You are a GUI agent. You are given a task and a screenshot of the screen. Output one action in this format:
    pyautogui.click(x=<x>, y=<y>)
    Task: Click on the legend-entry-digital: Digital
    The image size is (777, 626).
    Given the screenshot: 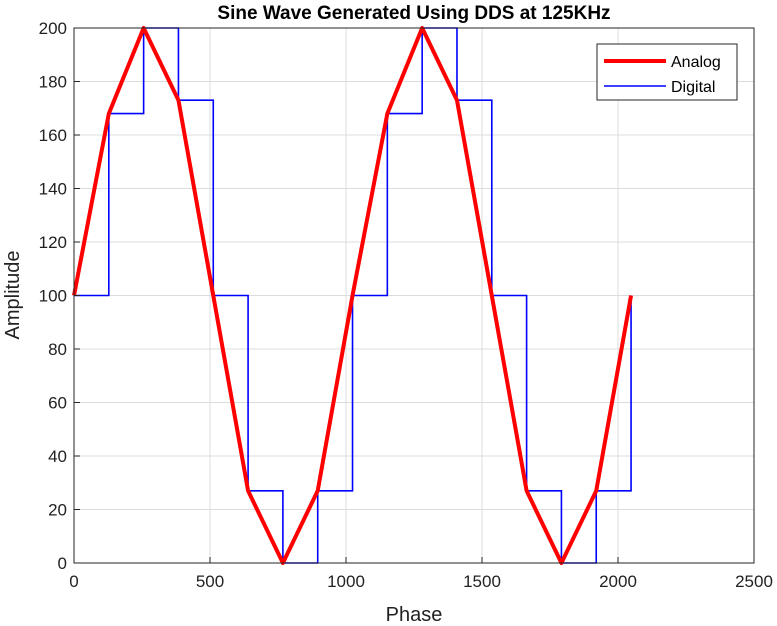 What is the action you would take?
    pyautogui.click(x=693, y=87)
    